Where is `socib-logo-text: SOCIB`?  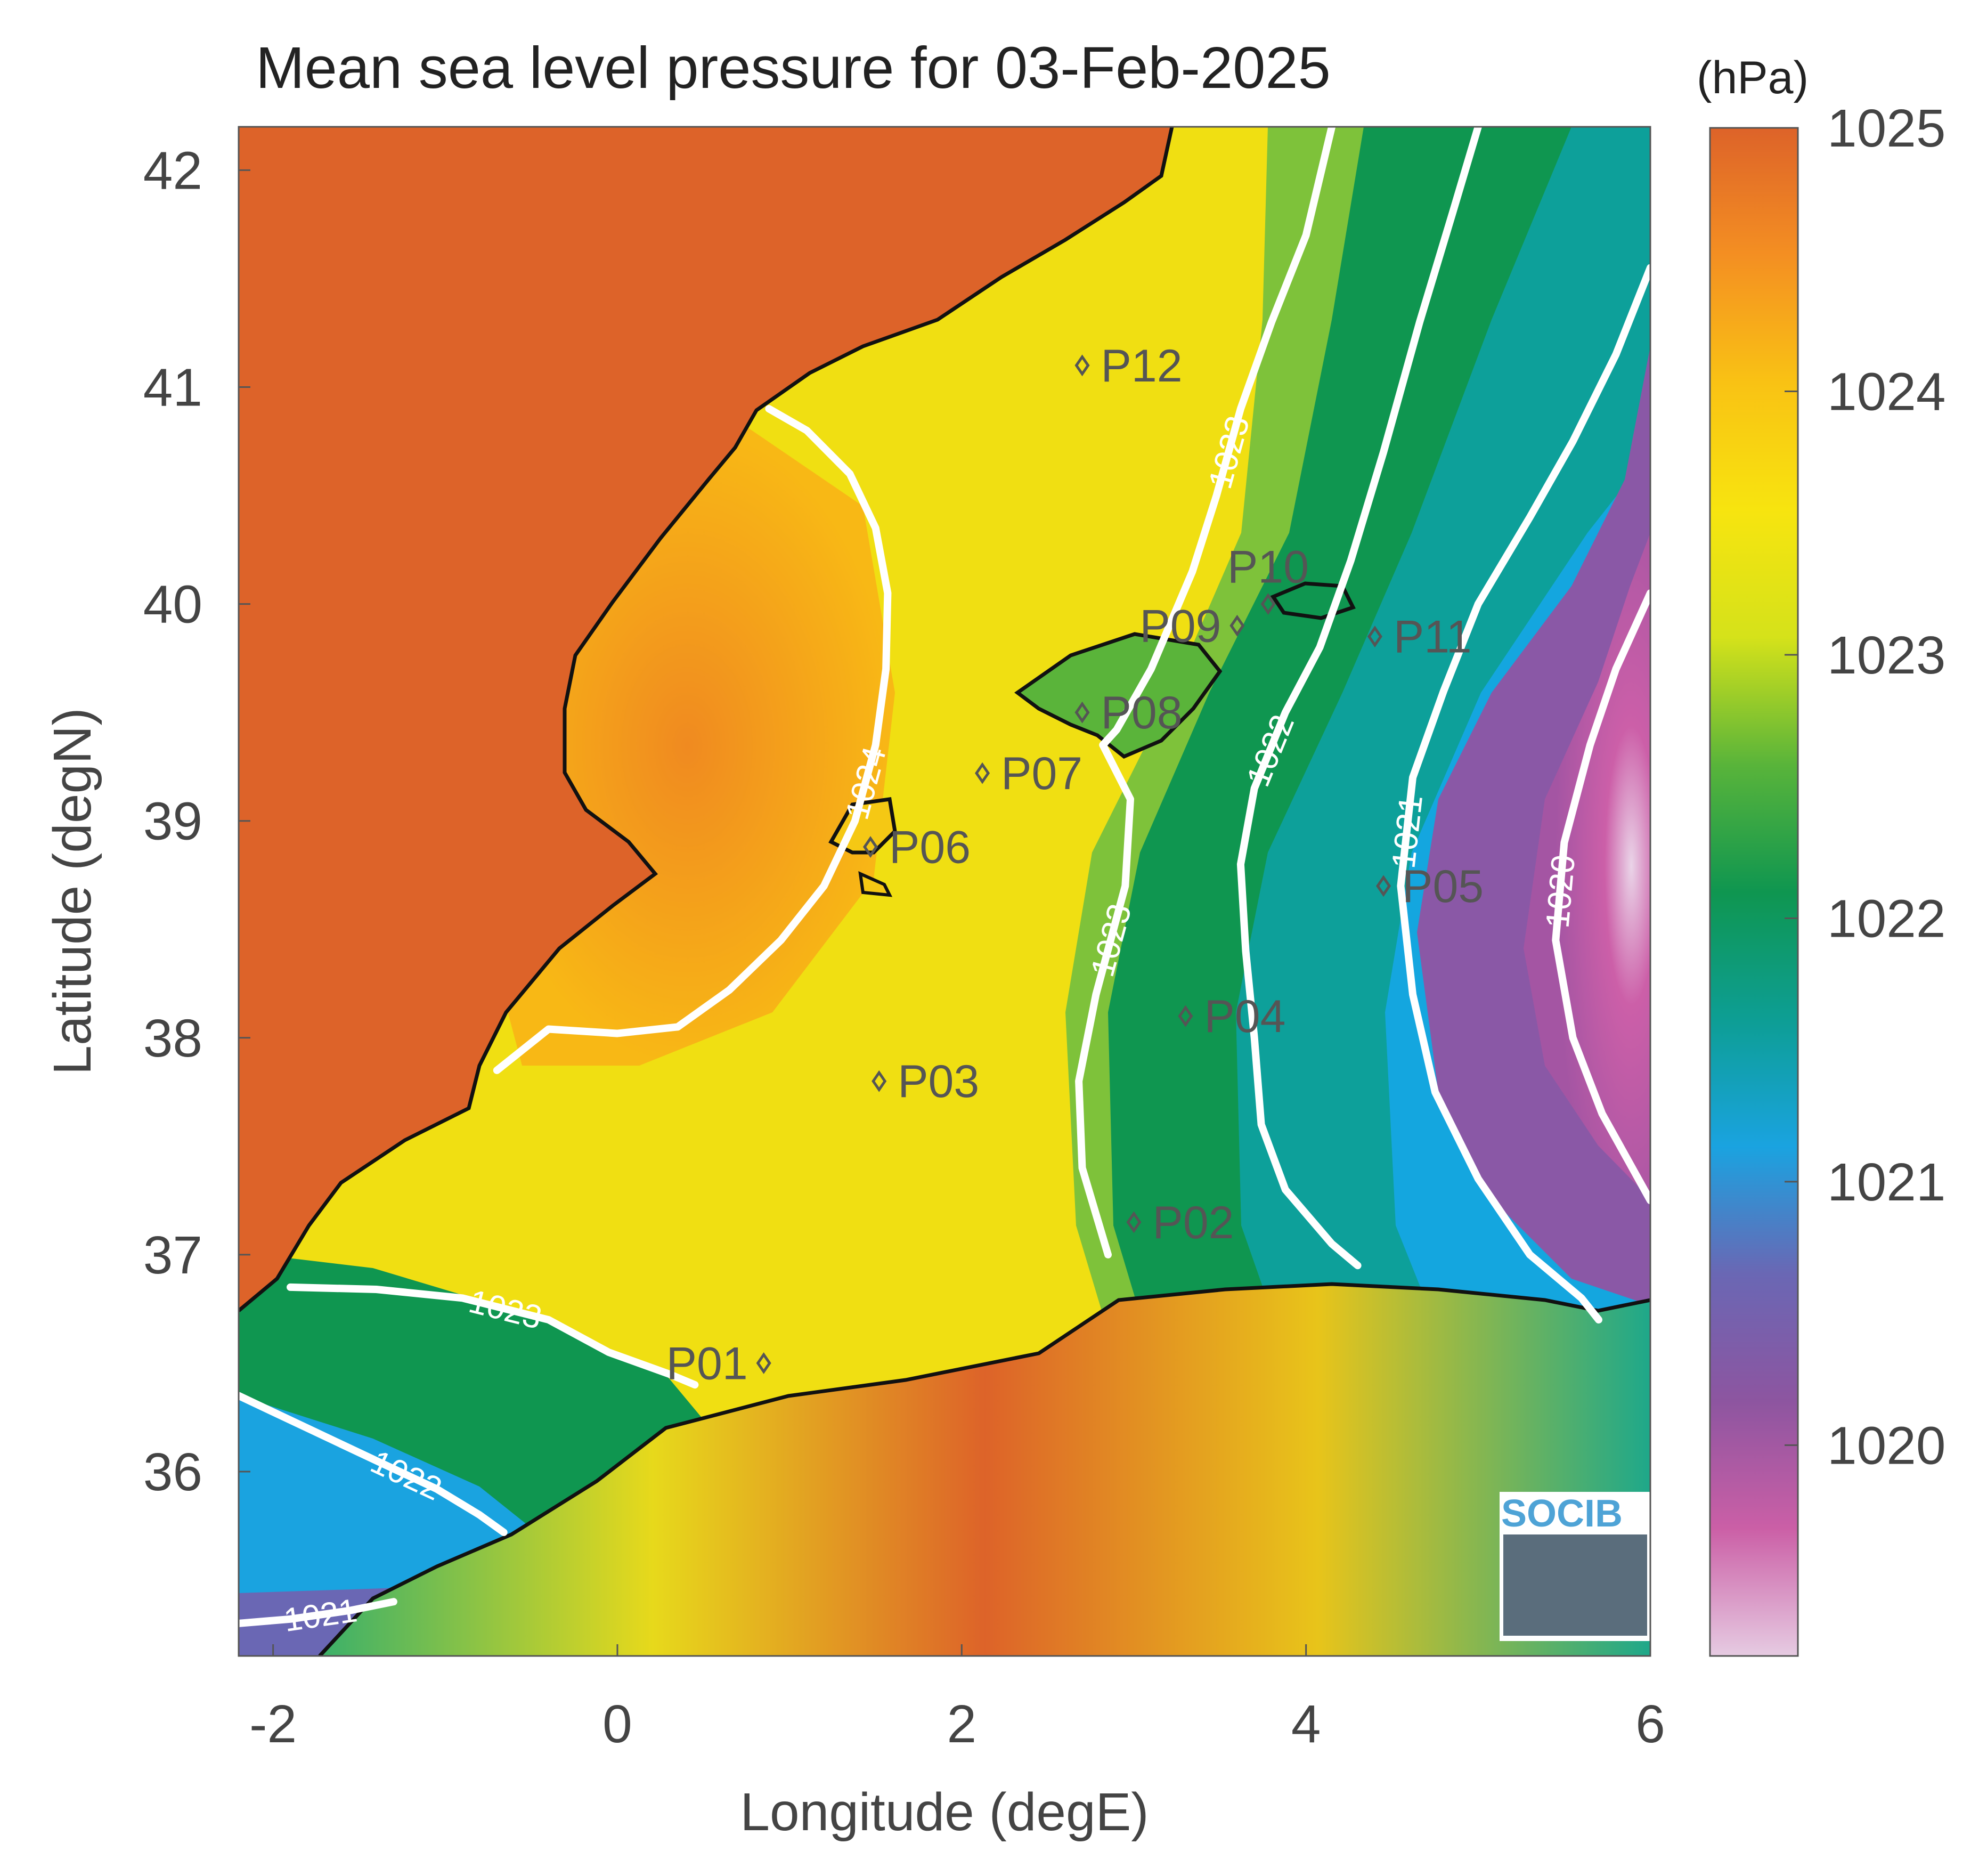 socib-logo-text: SOCIB is located at coordinates (1562, 1513).